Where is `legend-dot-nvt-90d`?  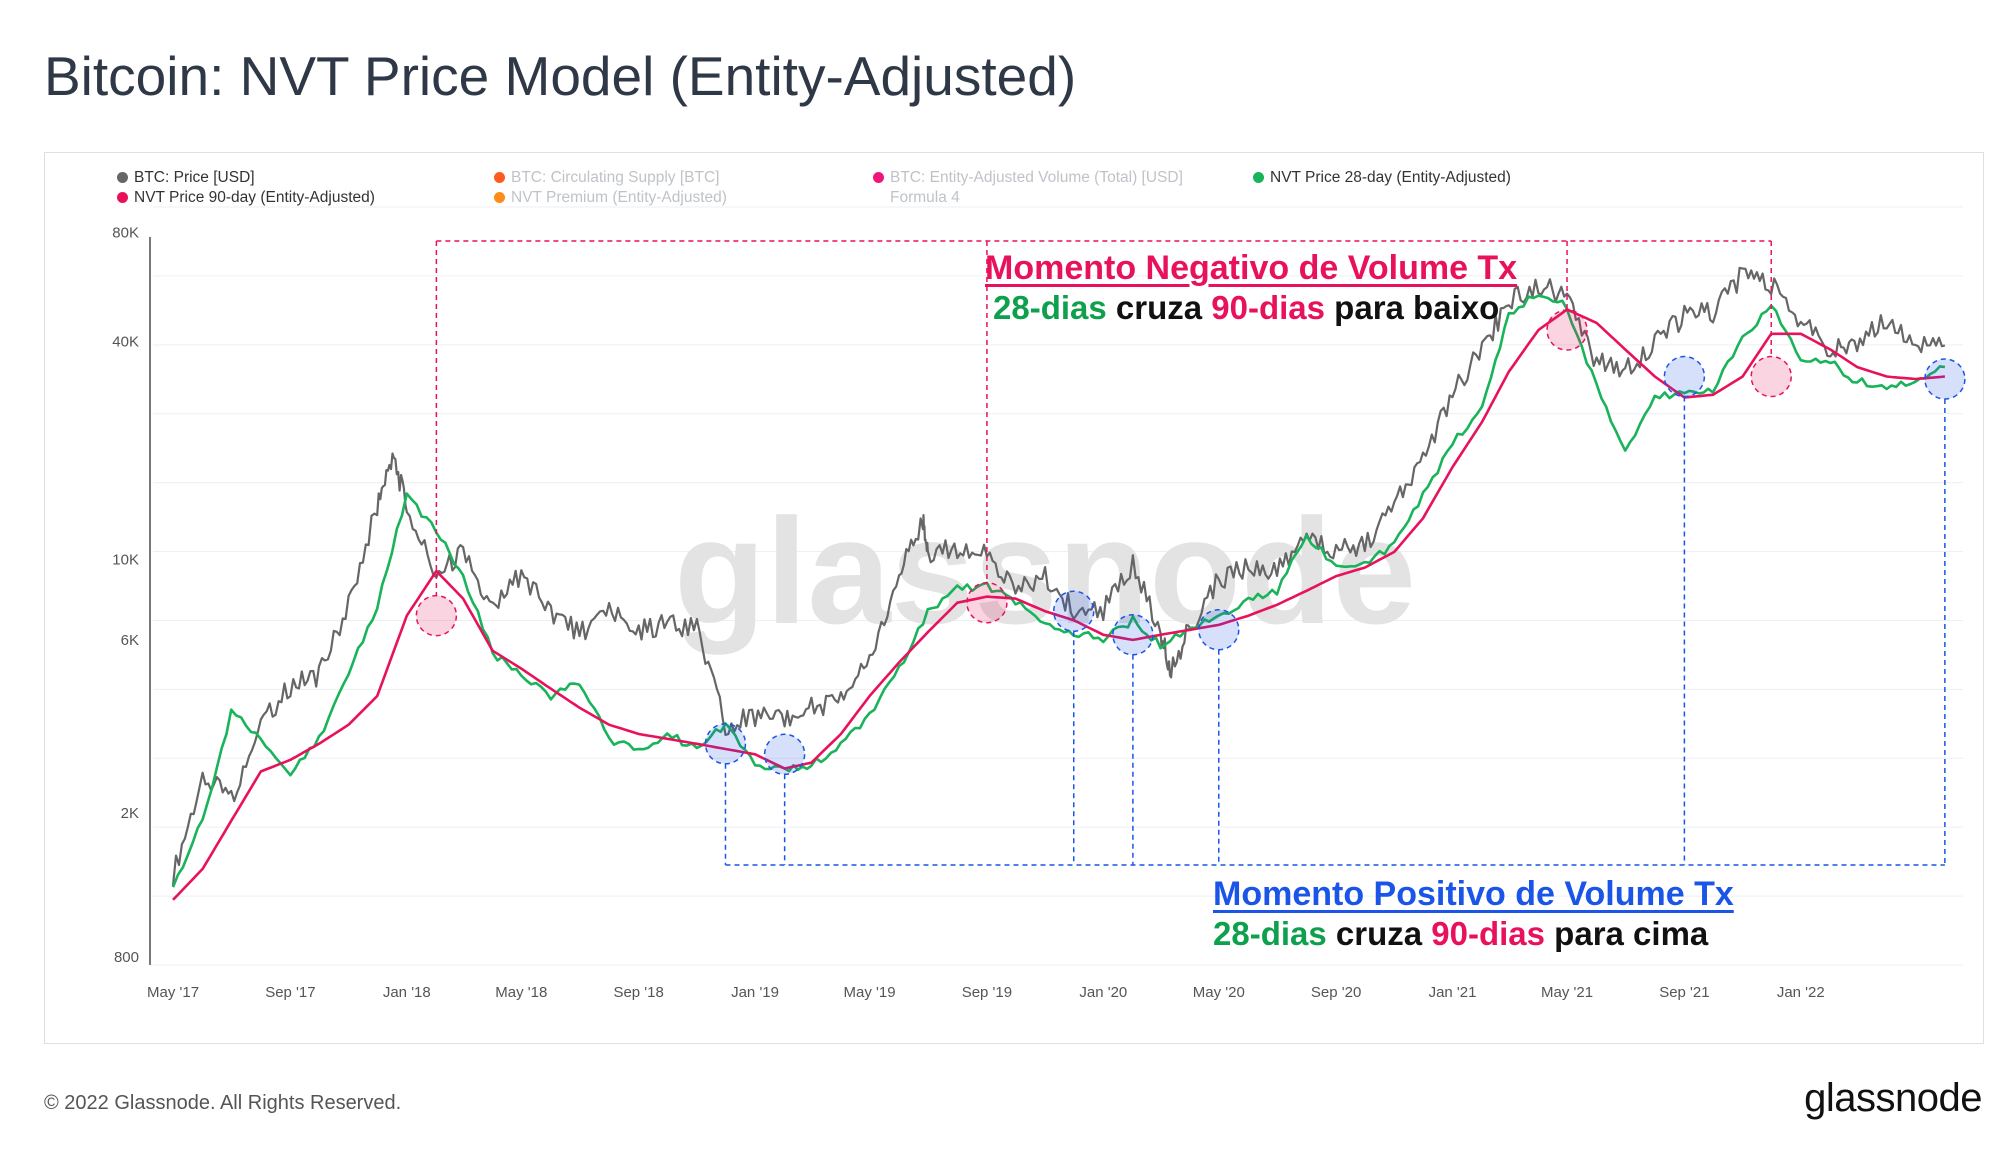 legend-dot-nvt-90d is located at coordinates (122, 197).